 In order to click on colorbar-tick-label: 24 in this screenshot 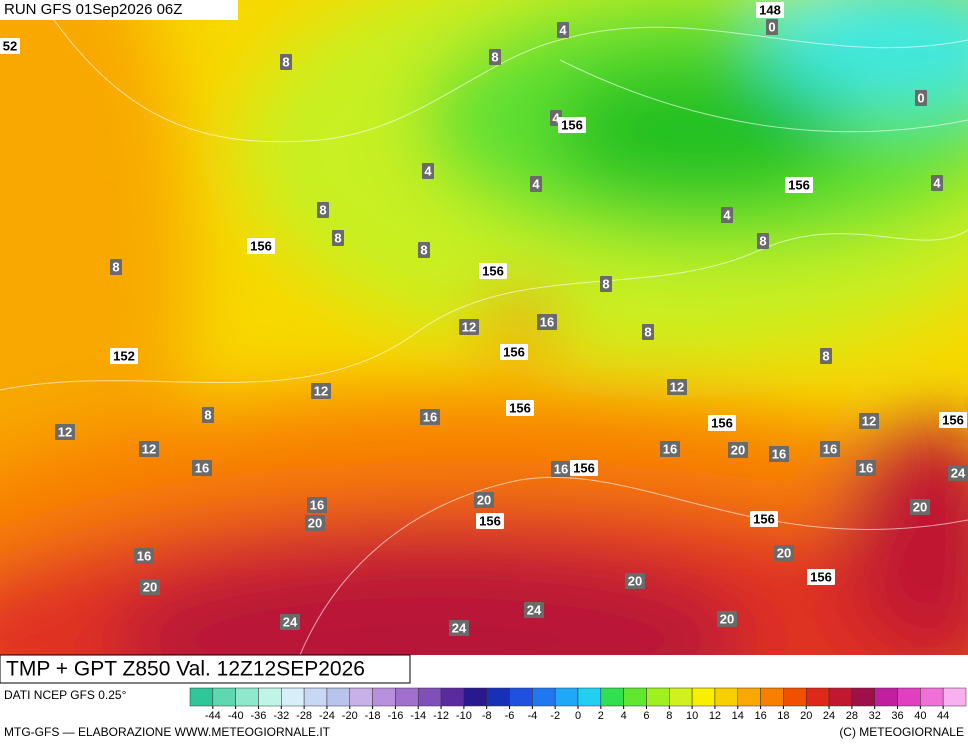, I will do `click(829, 716)`.